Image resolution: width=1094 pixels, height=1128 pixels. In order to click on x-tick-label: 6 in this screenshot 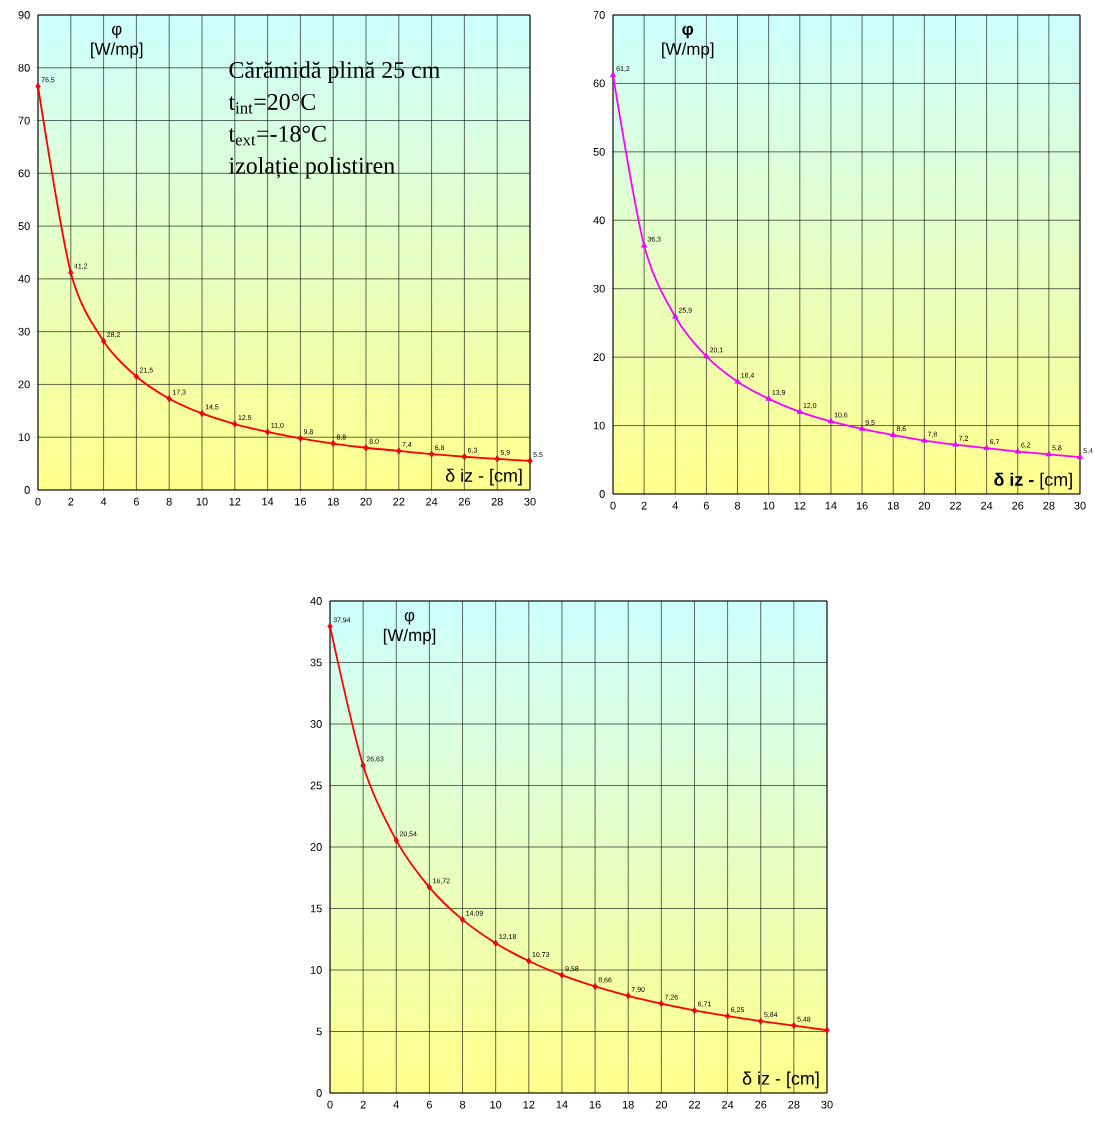, I will do `click(429, 1104)`.